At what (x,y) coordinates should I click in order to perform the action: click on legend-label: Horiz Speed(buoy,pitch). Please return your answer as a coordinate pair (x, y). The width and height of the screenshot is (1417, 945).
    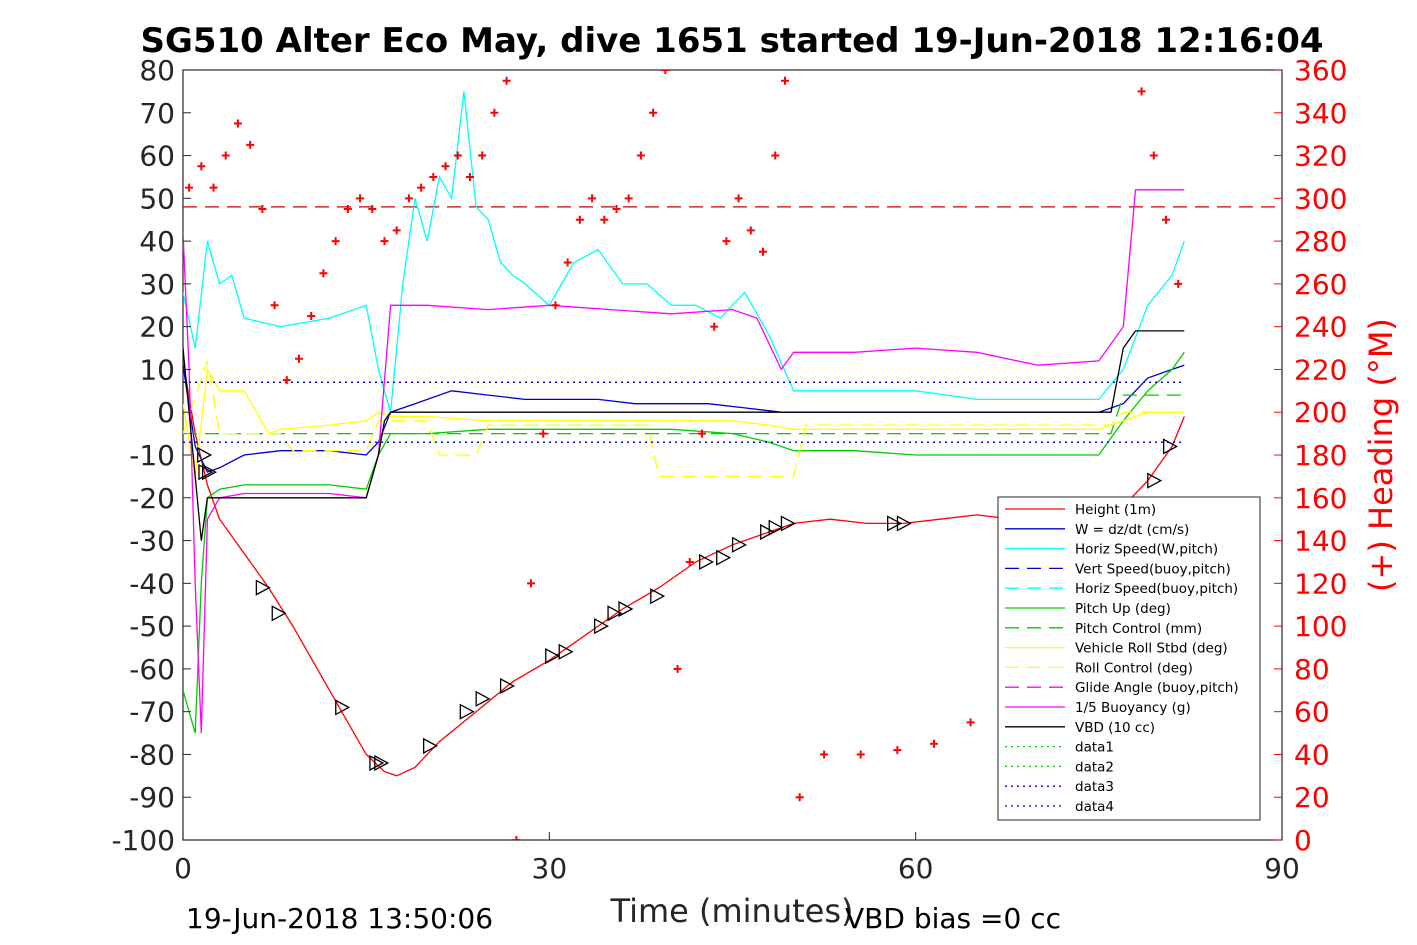
    Looking at the image, I should click on (1156, 589).